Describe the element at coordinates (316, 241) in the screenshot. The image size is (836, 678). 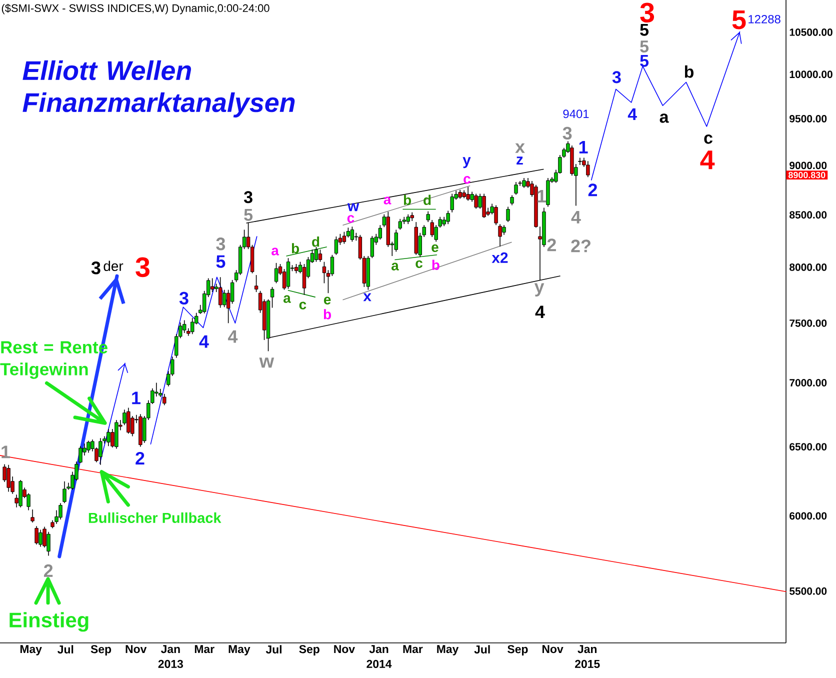
I see `annotation: d` at that location.